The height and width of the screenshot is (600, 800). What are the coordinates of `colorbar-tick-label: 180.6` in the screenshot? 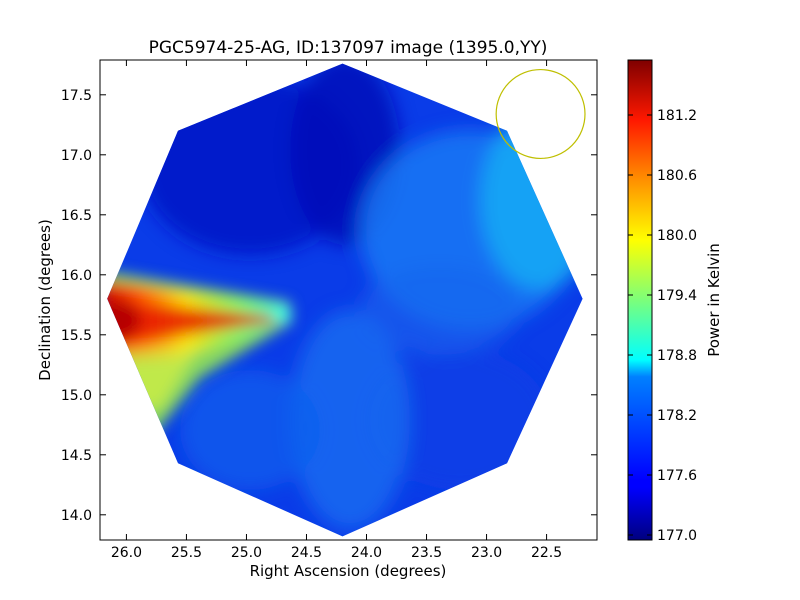 It's located at (677, 176).